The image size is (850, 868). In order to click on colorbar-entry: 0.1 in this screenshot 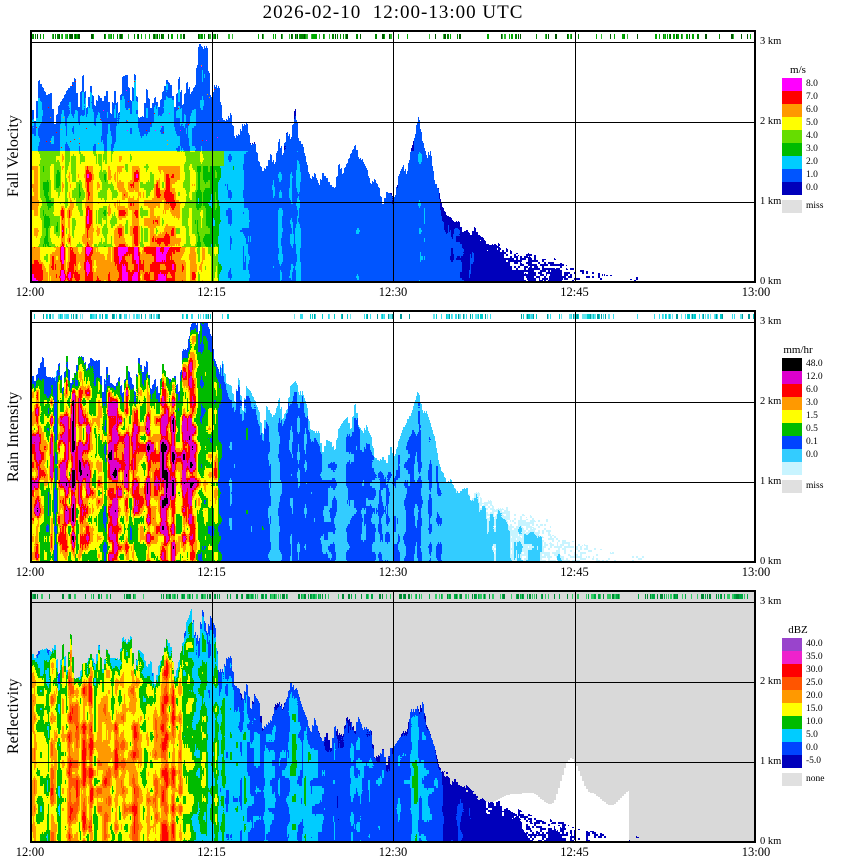, I will do `click(812, 442)`.